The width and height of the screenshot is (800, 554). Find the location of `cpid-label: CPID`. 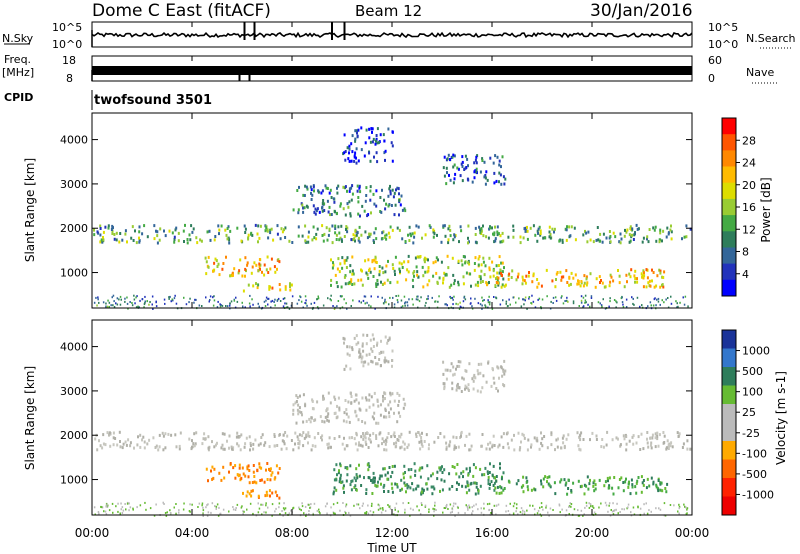

cpid-label: CPID is located at coordinates (18, 97).